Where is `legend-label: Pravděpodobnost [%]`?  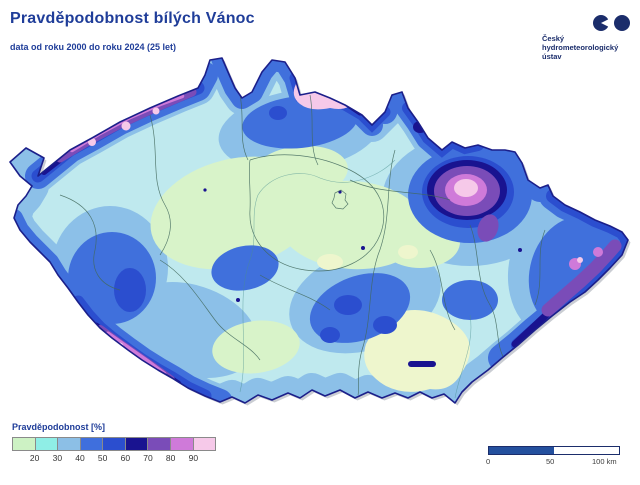 legend-label: Pravděpodobnost [%] is located at coordinates (59, 427).